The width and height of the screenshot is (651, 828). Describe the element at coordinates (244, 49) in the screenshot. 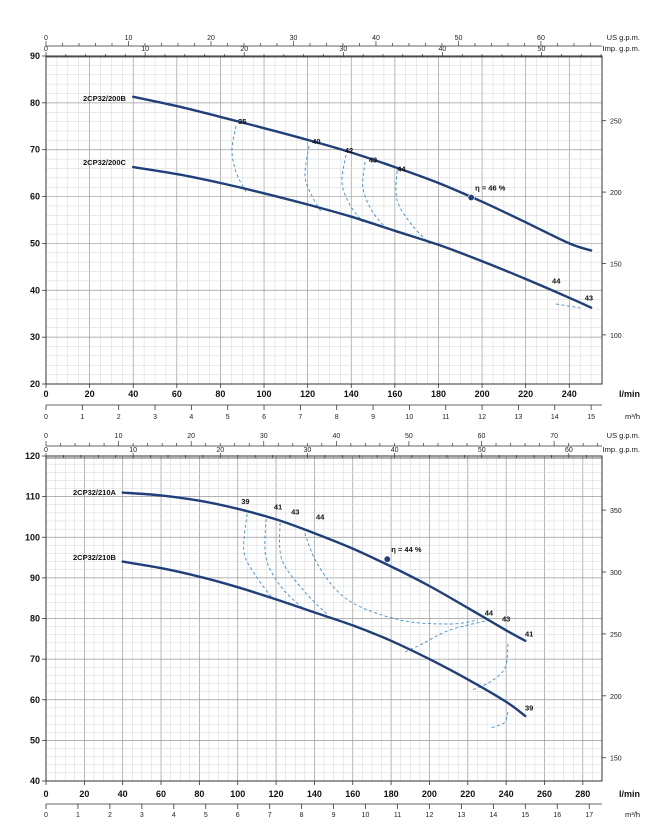

I see `top-axis-tick-label: 20` at that location.